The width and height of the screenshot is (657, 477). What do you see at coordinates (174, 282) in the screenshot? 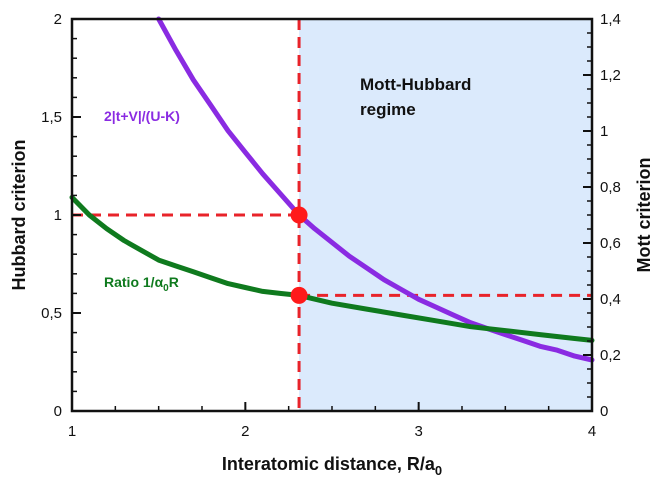
I see `series-label-ratio-suffix: R` at bounding box center [174, 282].